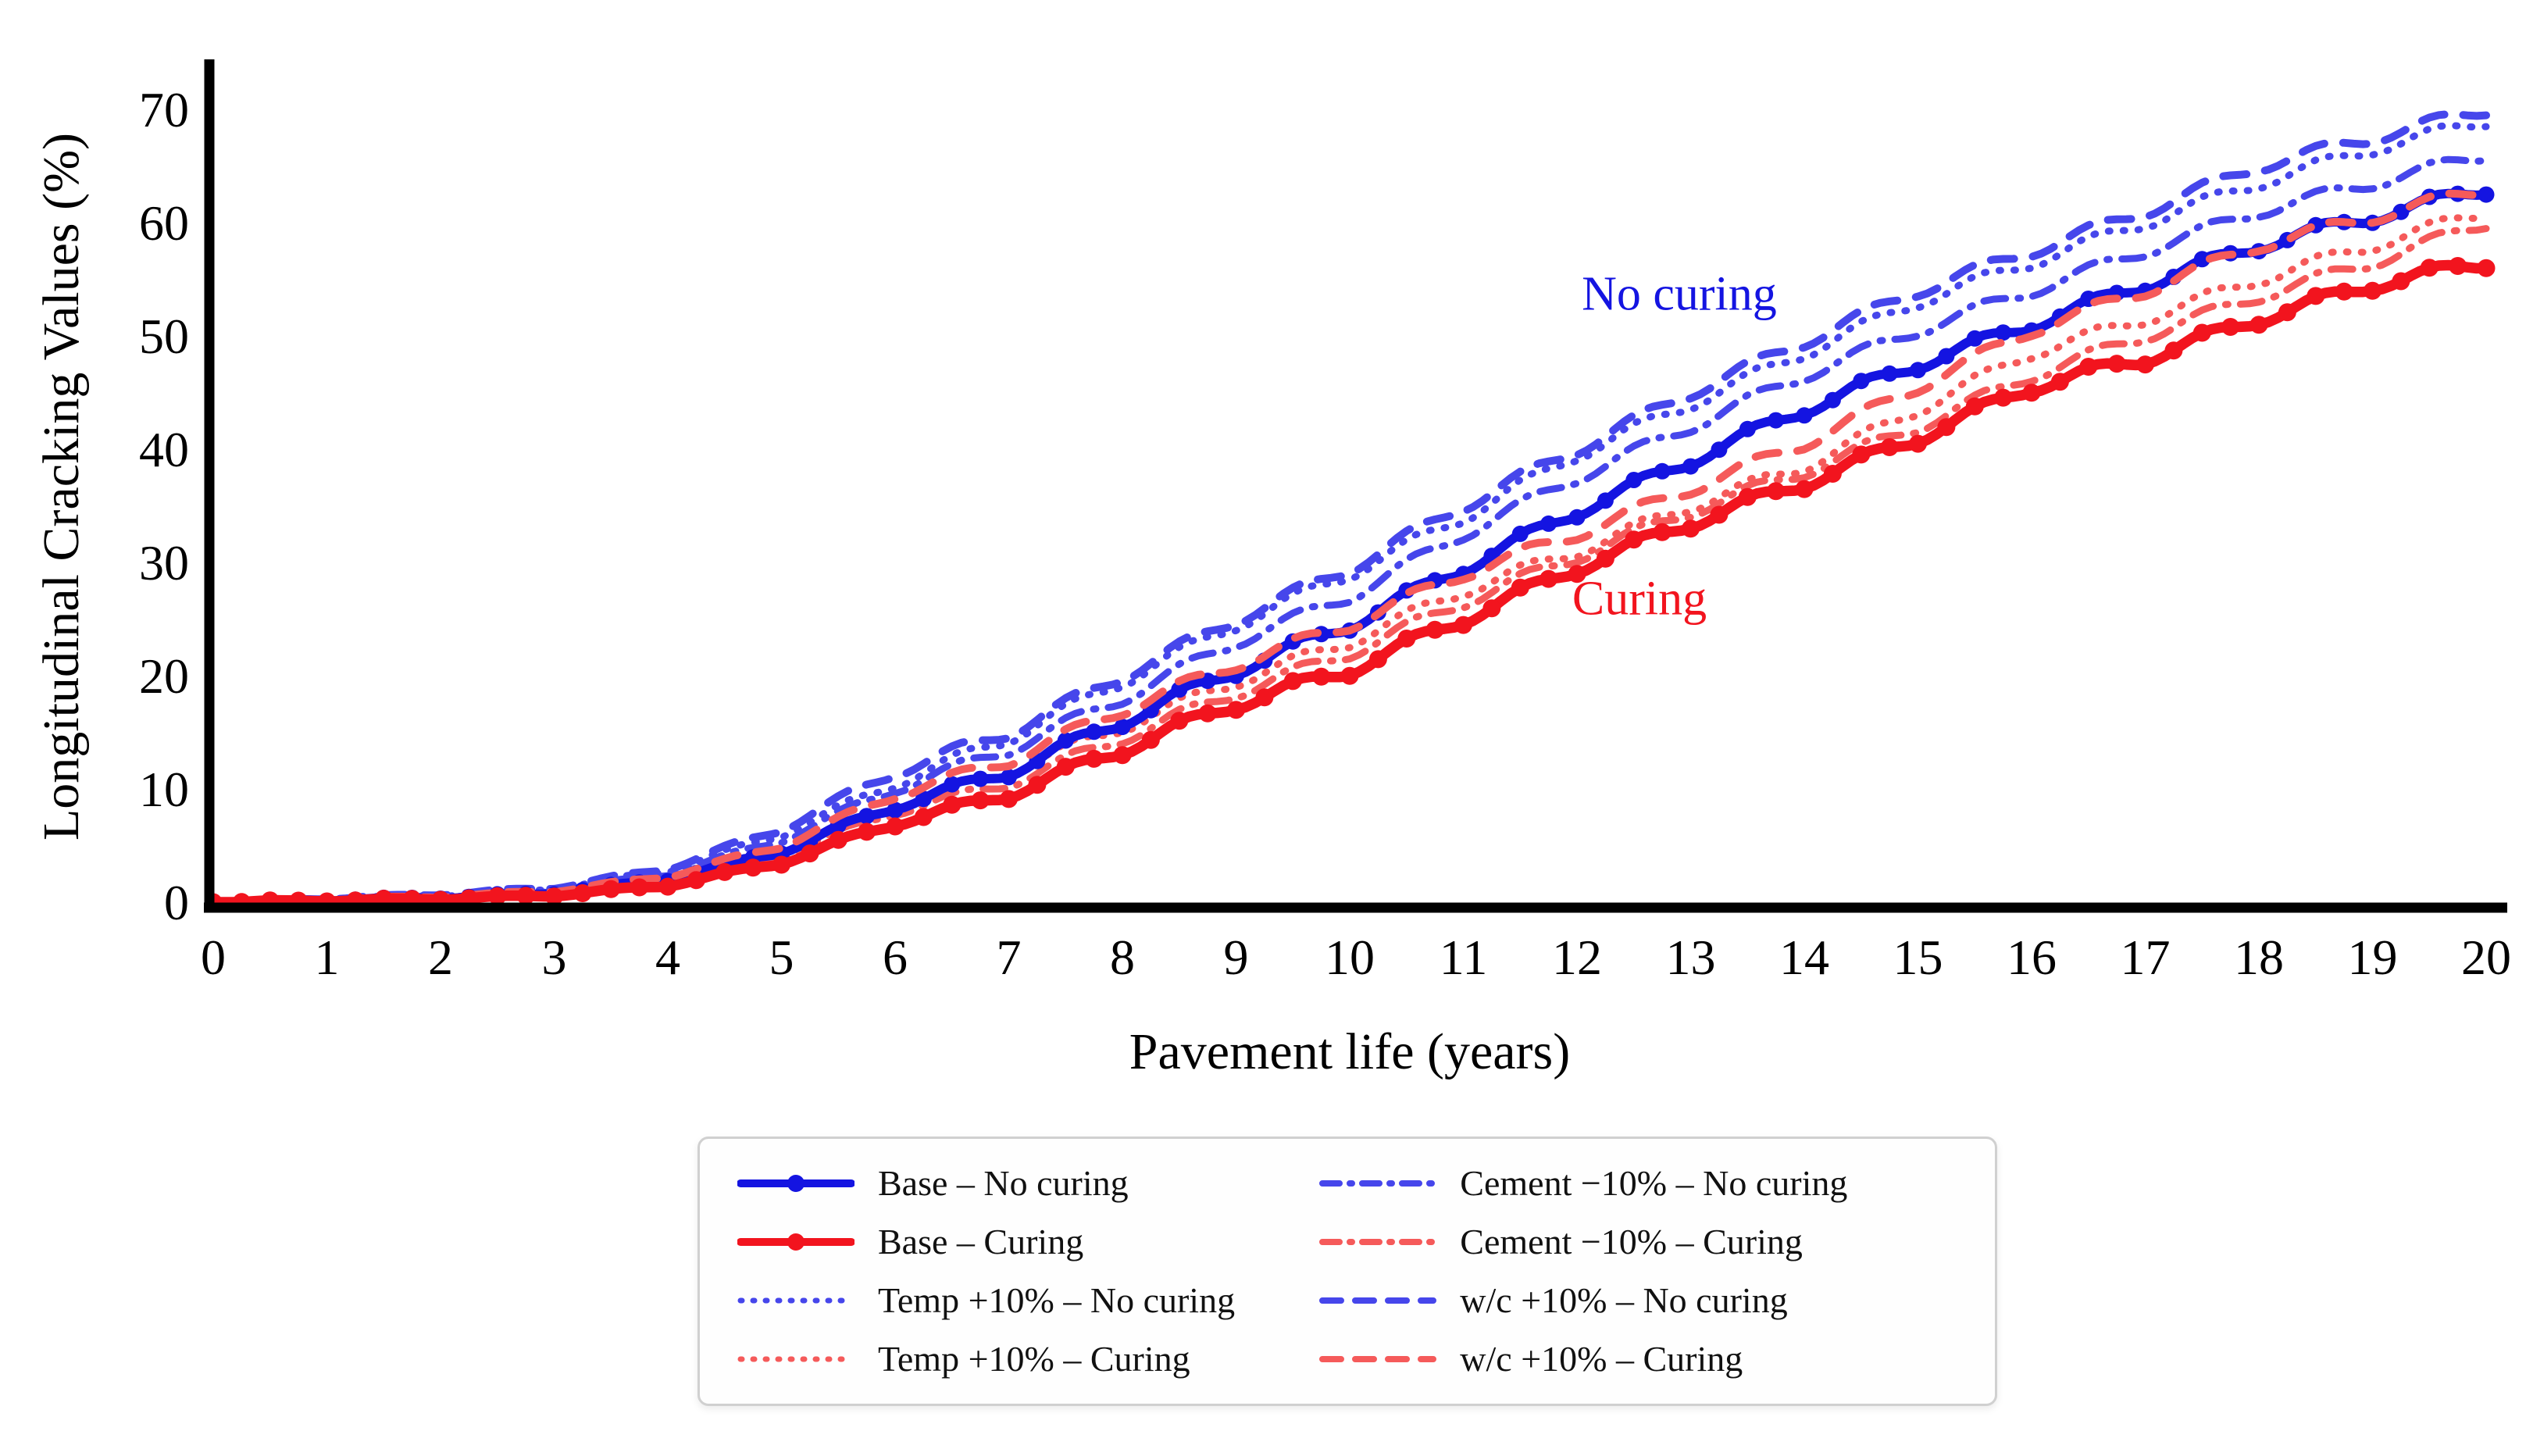  What do you see at coordinates (1003, 1183) in the screenshot?
I see `legend-label: Base – No curing` at bounding box center [1003, 1183].